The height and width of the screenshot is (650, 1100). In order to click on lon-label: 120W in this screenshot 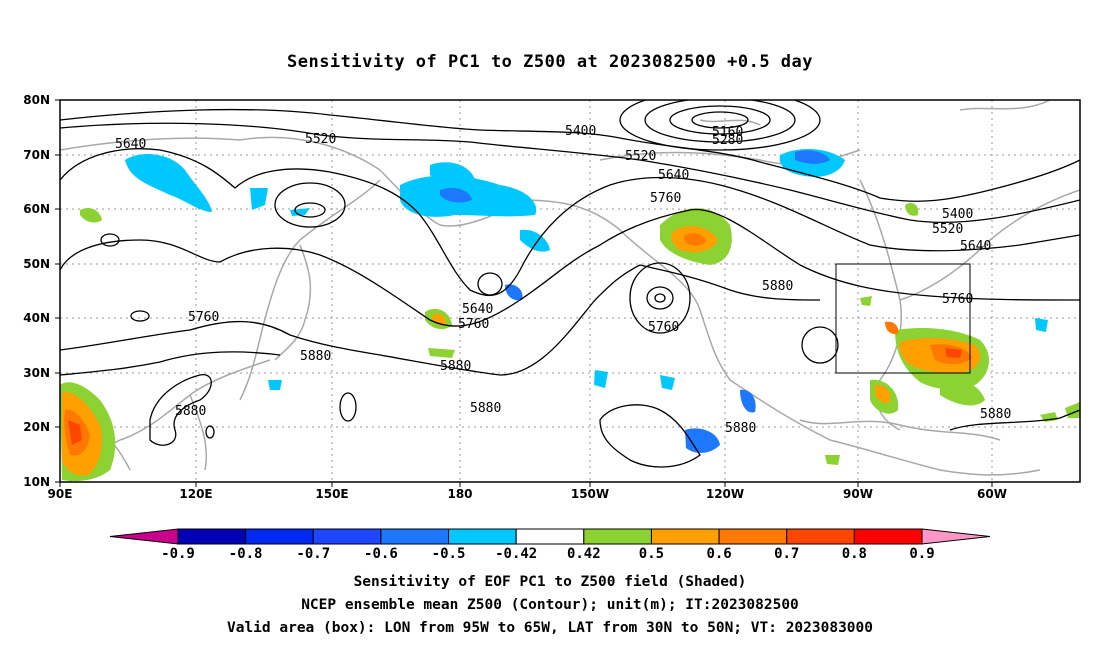, I will do `click(725, 494)`.